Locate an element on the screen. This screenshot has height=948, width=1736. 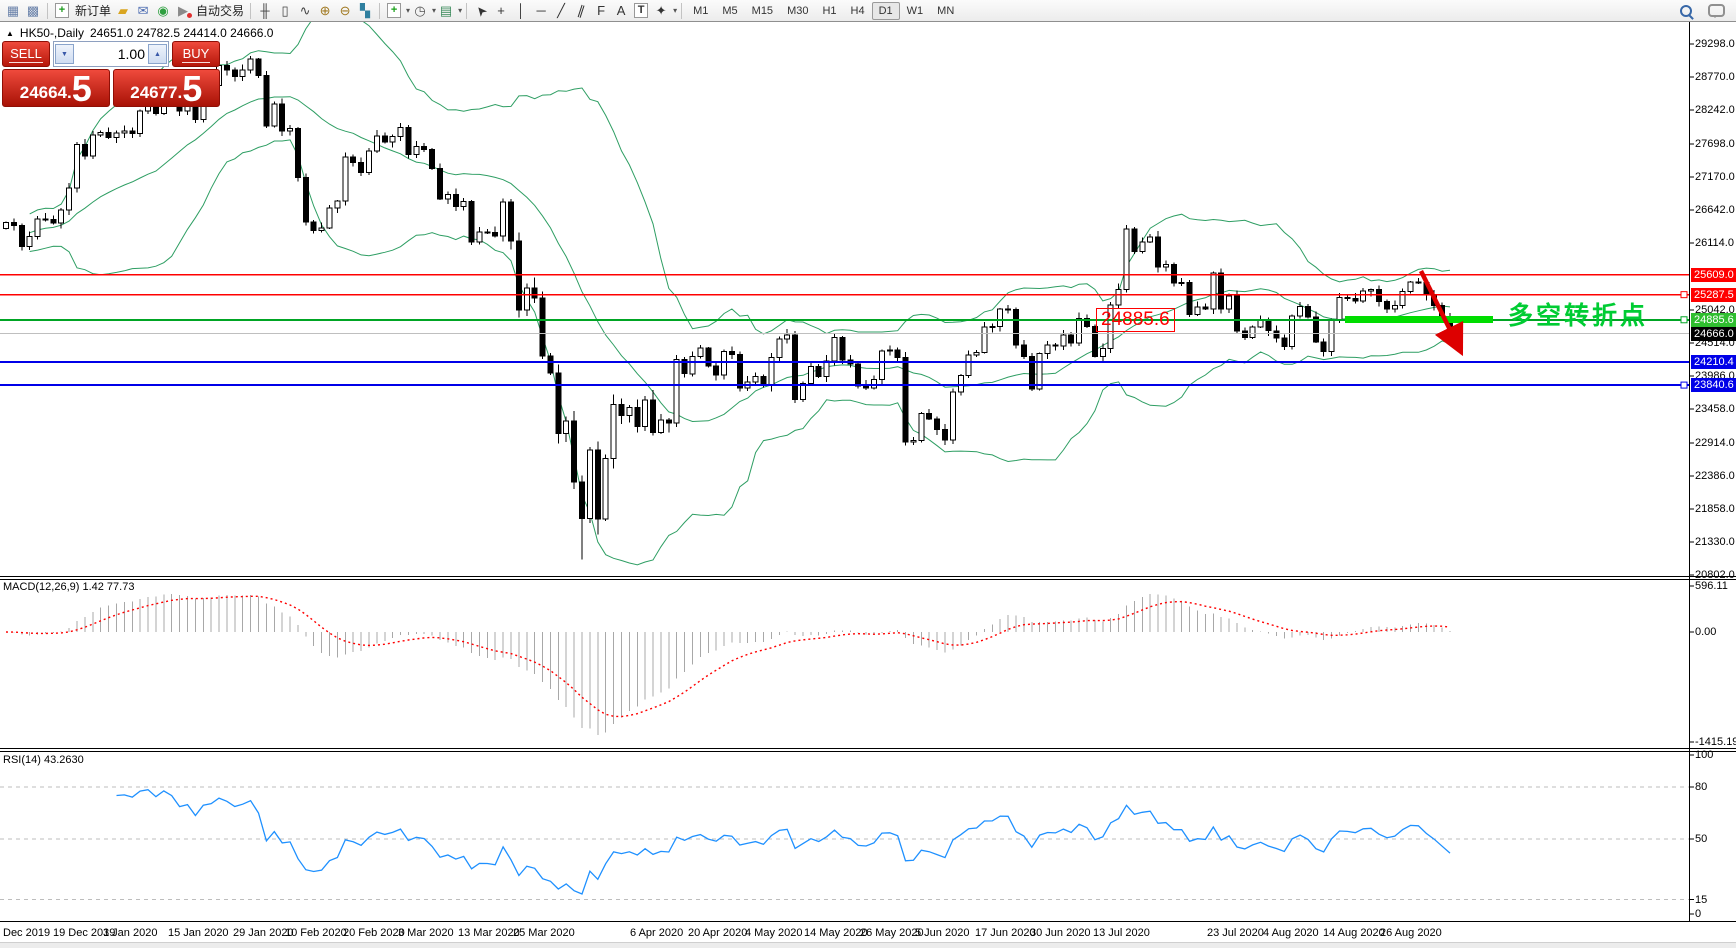
zoom-in-button: ⊕ is located at coordinates (325, 11).